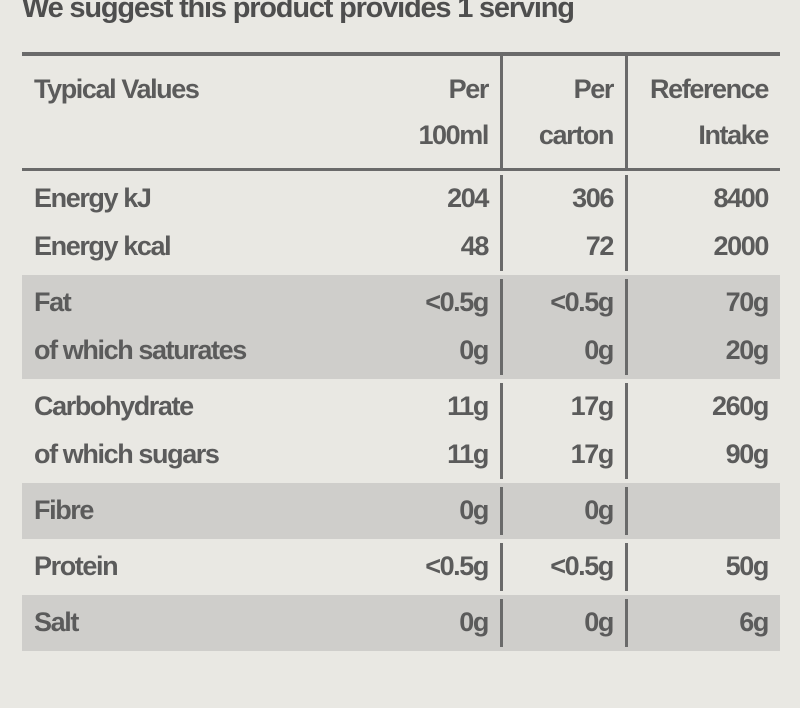  What do you see at coordinates (702, 112) in the screenshot?
I see `column-header: Reference Intake` at bounding box center [702, 112].